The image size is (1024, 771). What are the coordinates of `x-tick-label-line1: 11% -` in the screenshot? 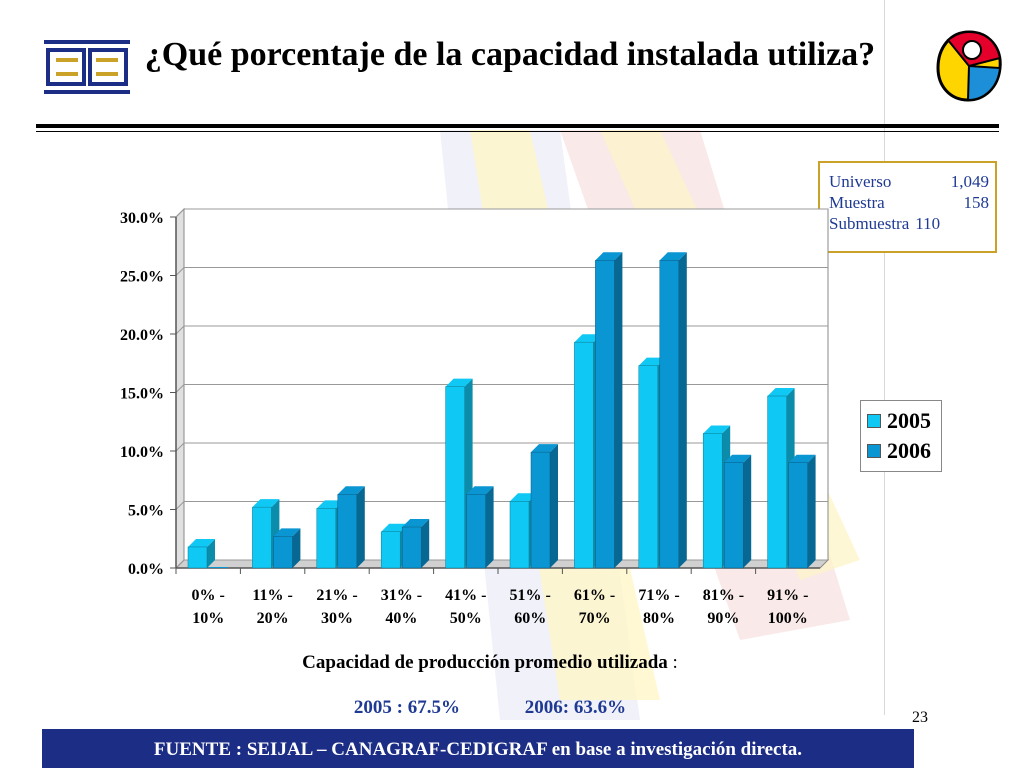 It's located at (272, 595).